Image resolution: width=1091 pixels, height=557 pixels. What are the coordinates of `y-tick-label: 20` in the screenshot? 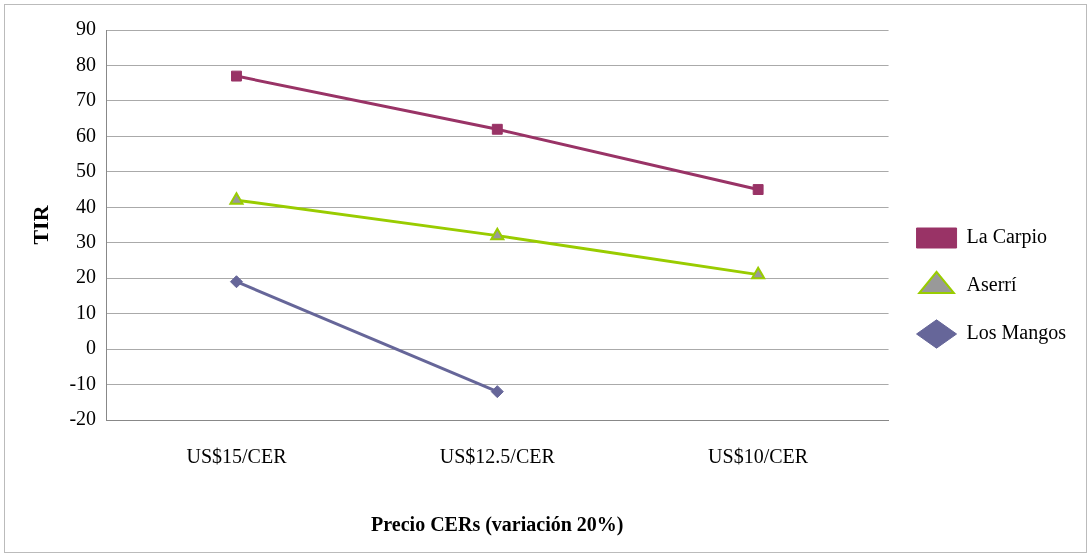 It's located at (86, 276).